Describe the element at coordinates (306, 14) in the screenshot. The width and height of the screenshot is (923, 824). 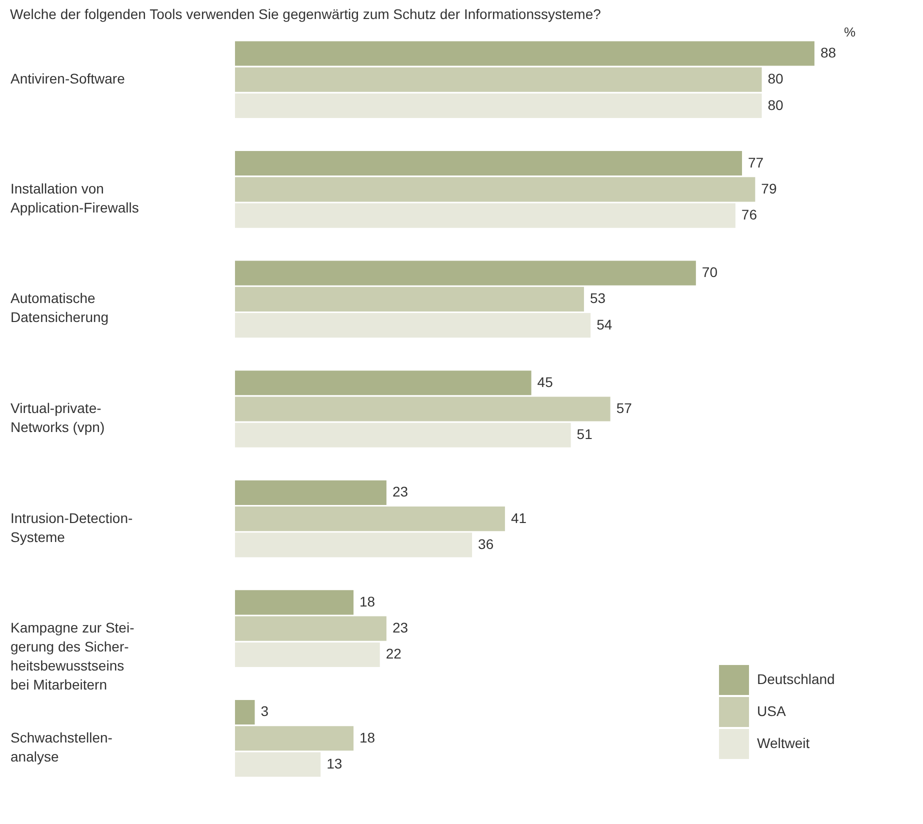
I see `chart-title: Welche der folgenden Tools verwenden Sie gegenwärtig zum Schutz der Informationssysteme?` at that location.